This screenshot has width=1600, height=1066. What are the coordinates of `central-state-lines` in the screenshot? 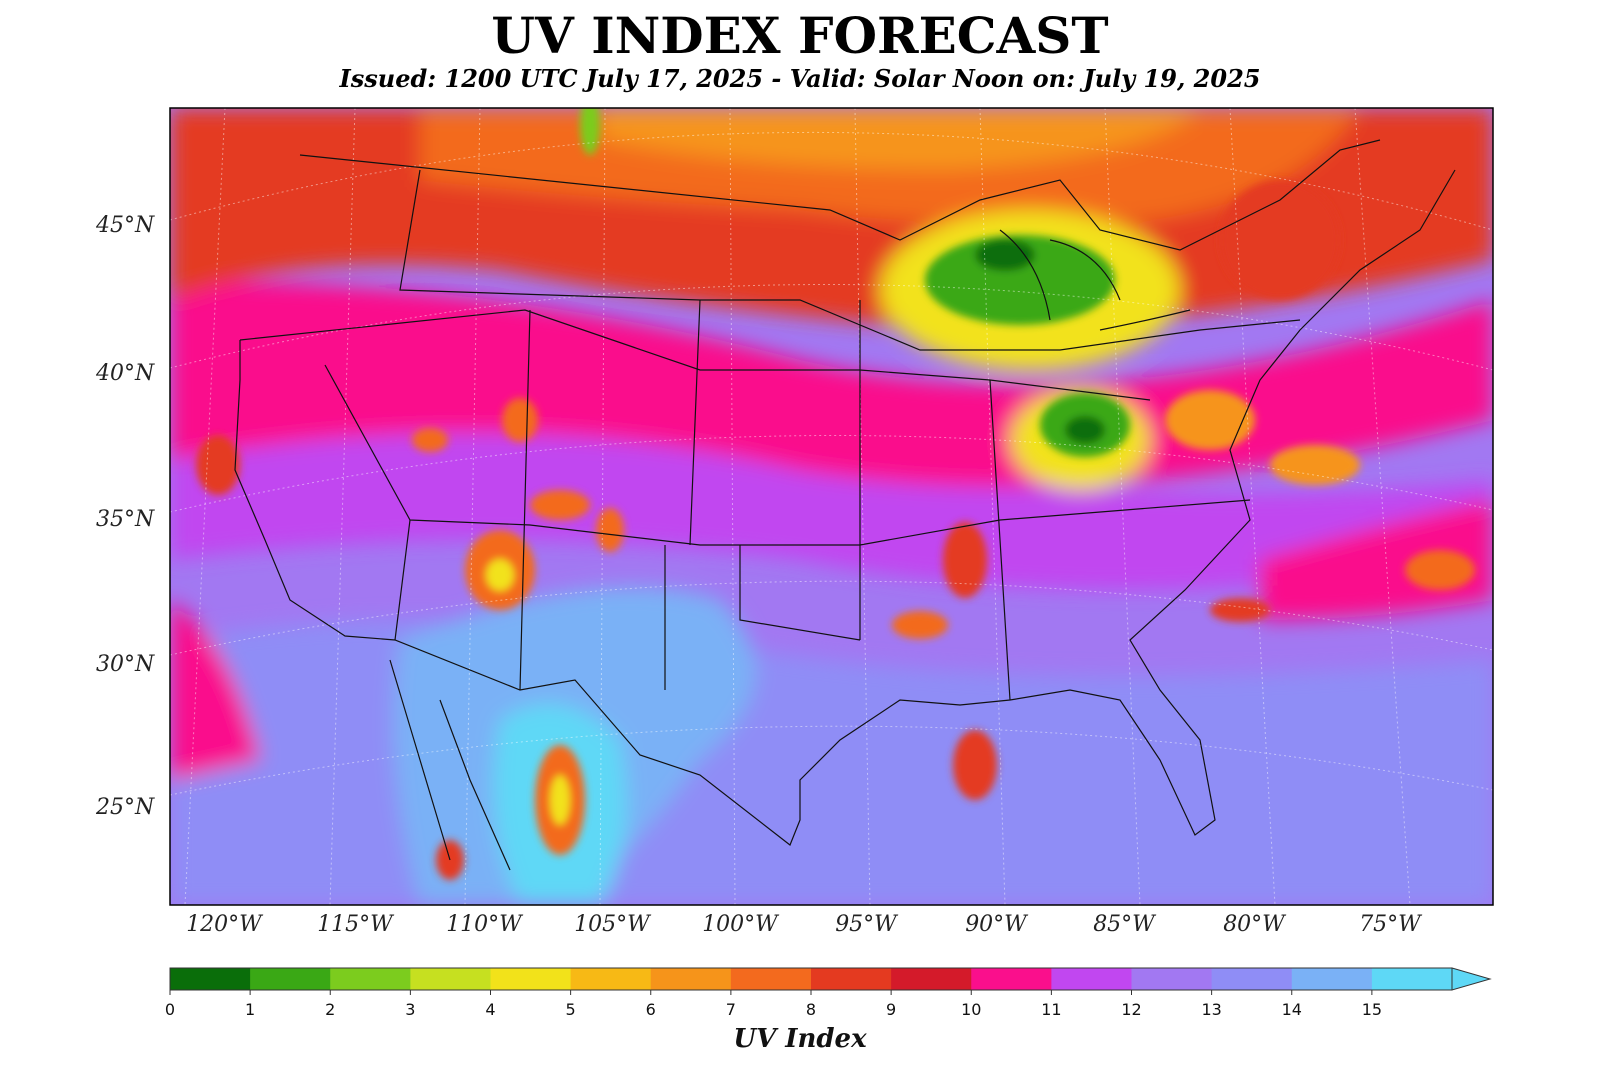 It's located at (695, 355).